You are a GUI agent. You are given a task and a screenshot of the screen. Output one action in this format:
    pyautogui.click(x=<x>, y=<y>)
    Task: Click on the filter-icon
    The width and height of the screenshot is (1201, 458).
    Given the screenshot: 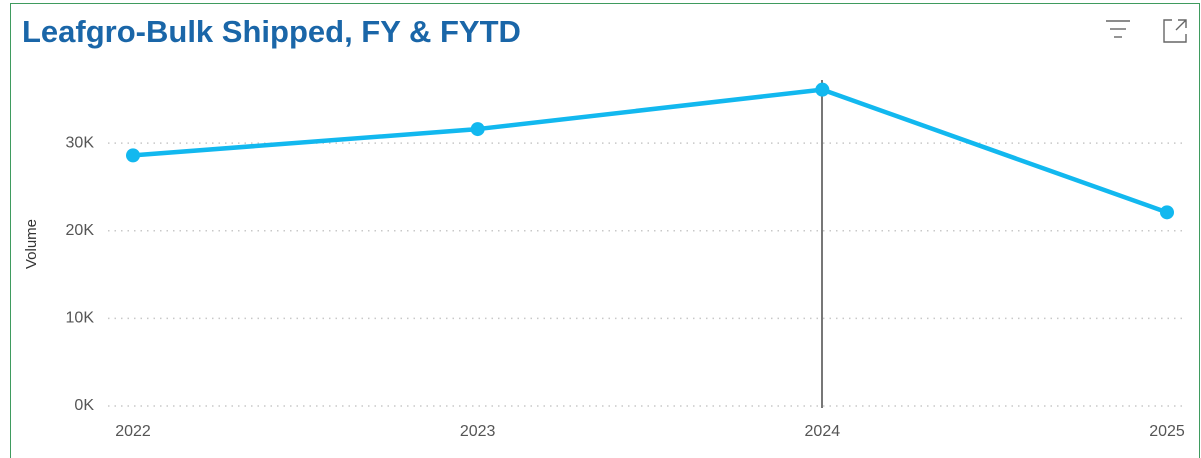 What is the action you would take?
    pyautogui.click(x=1118, y=29)
    